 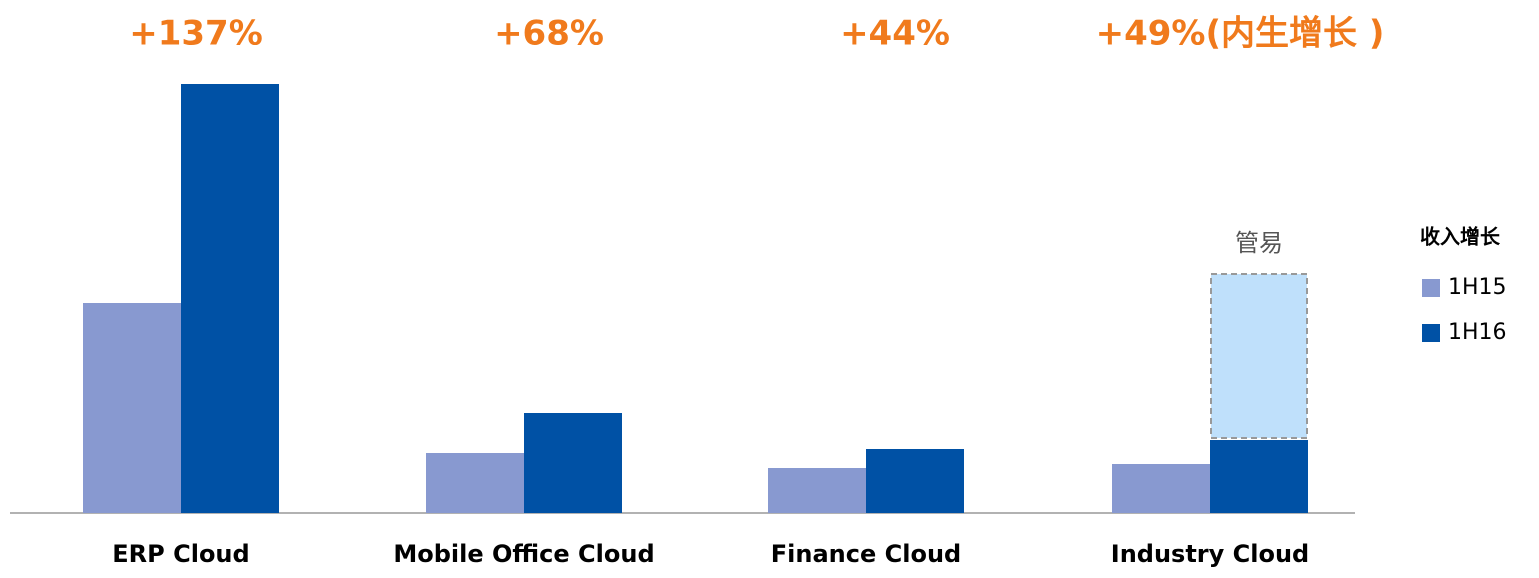 What do you see at coordinates (1240, 34) in the screenshot?
I see `growth-label: +49%(内生增长 )` at bounding box center [1240, 34].